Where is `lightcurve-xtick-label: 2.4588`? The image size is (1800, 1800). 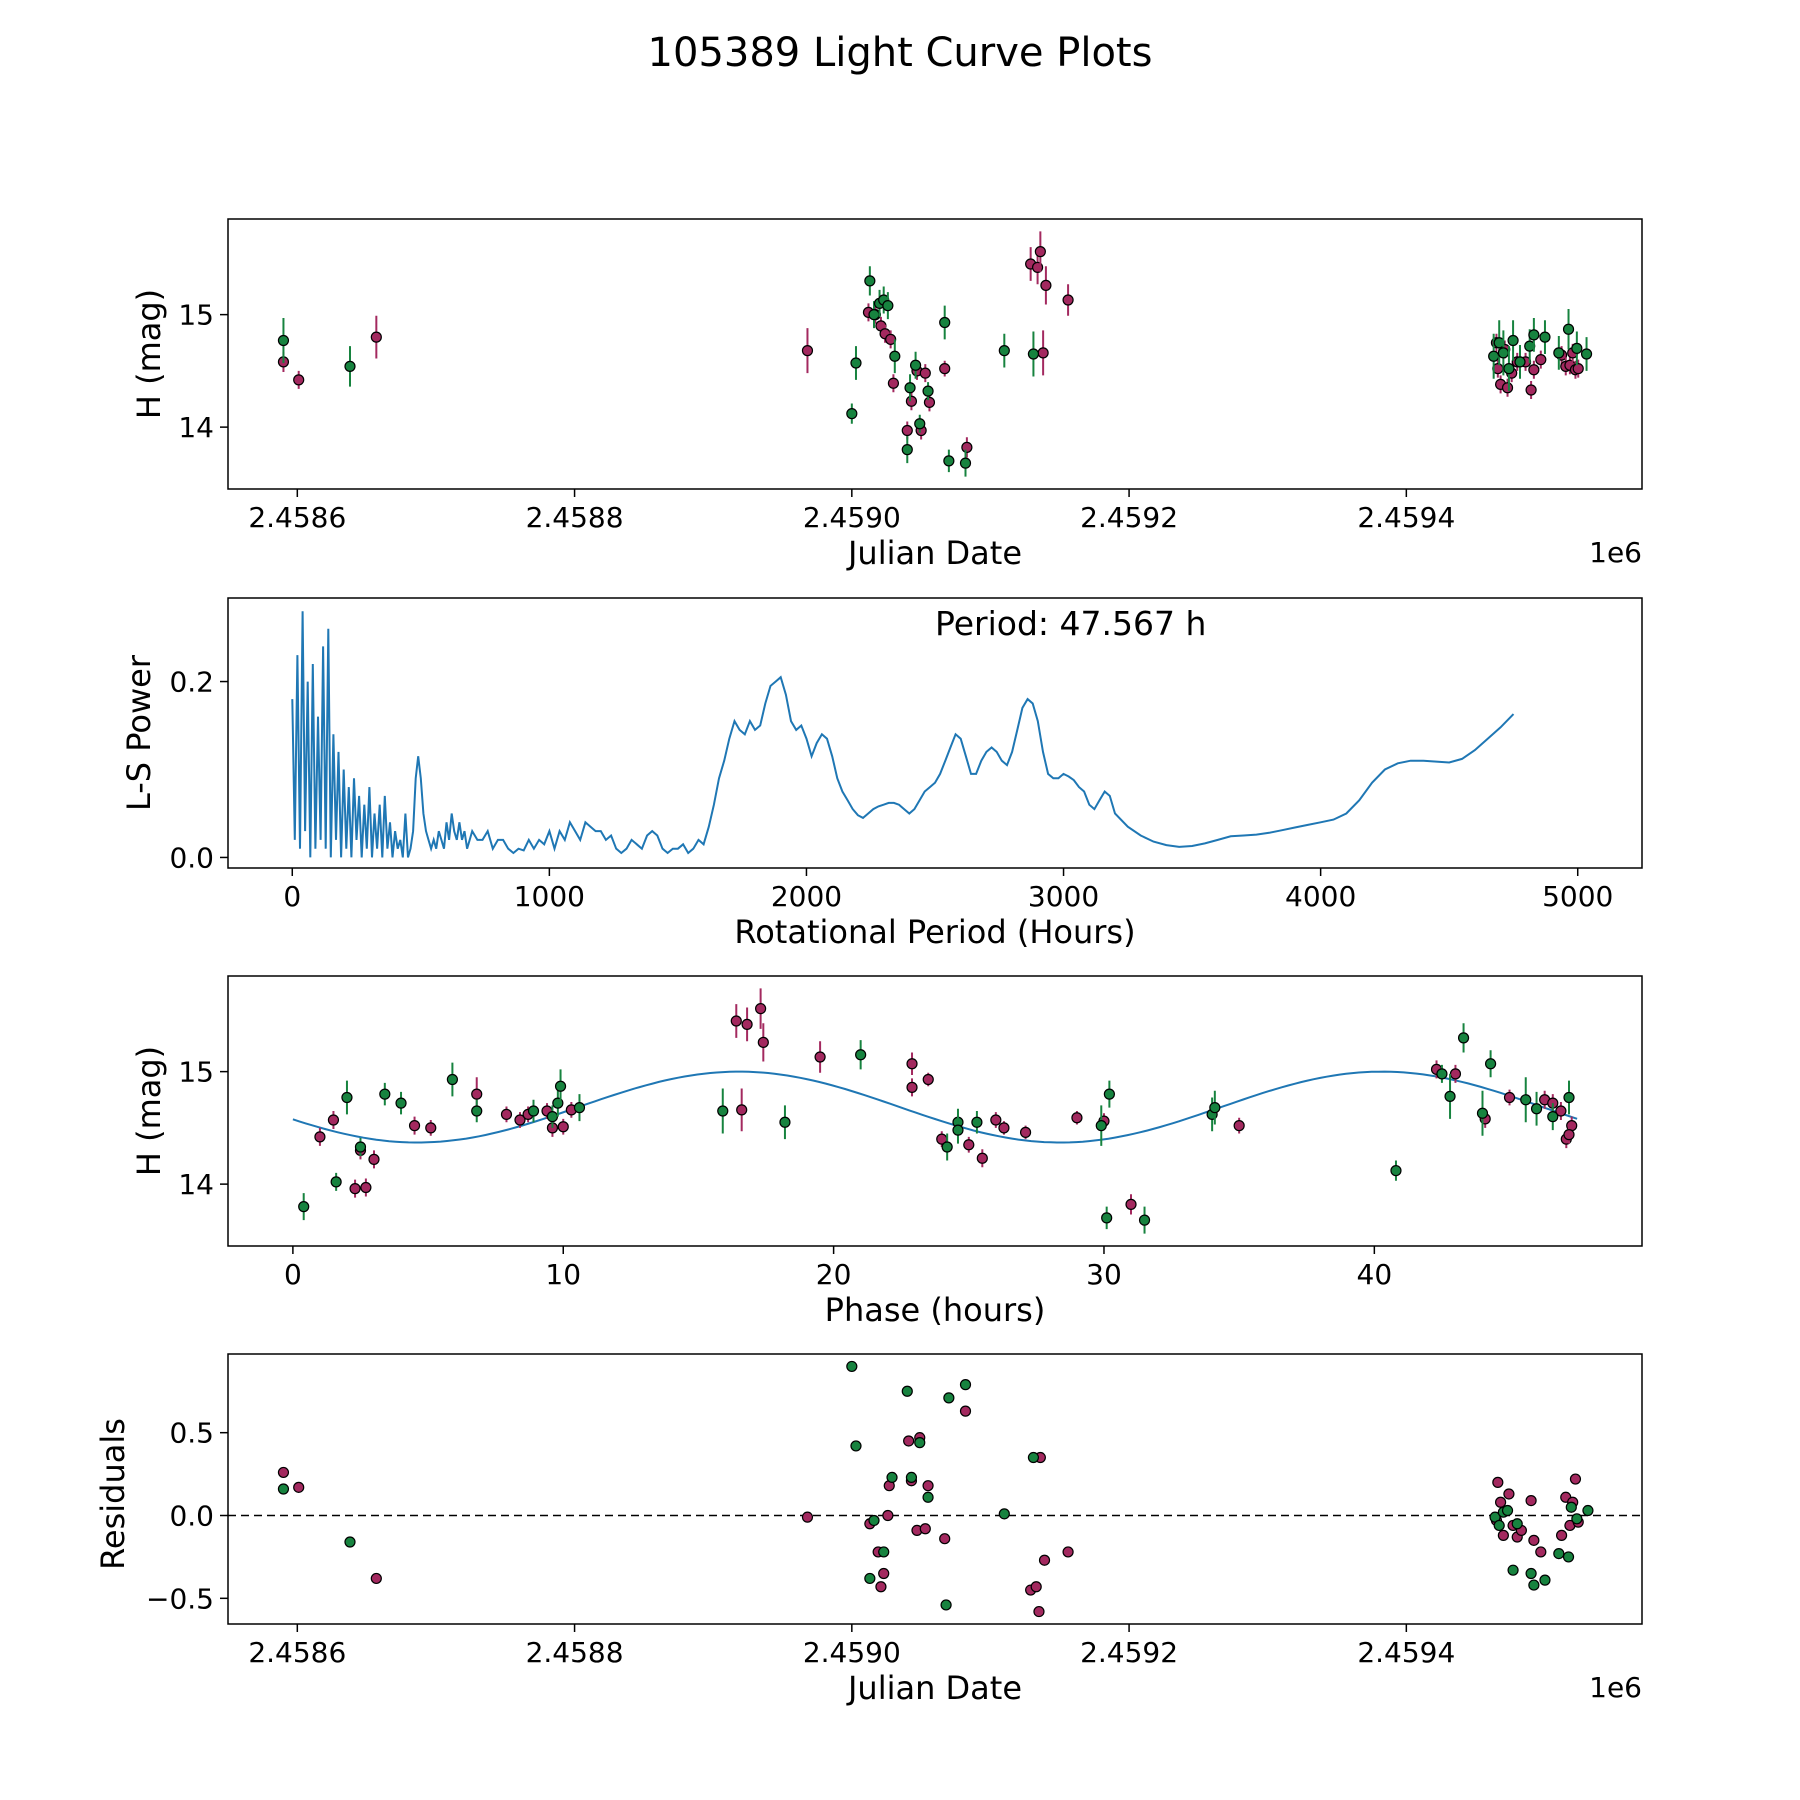 lightcurve-xtick-label: 2.4588 is located at coordinates (575, 517).